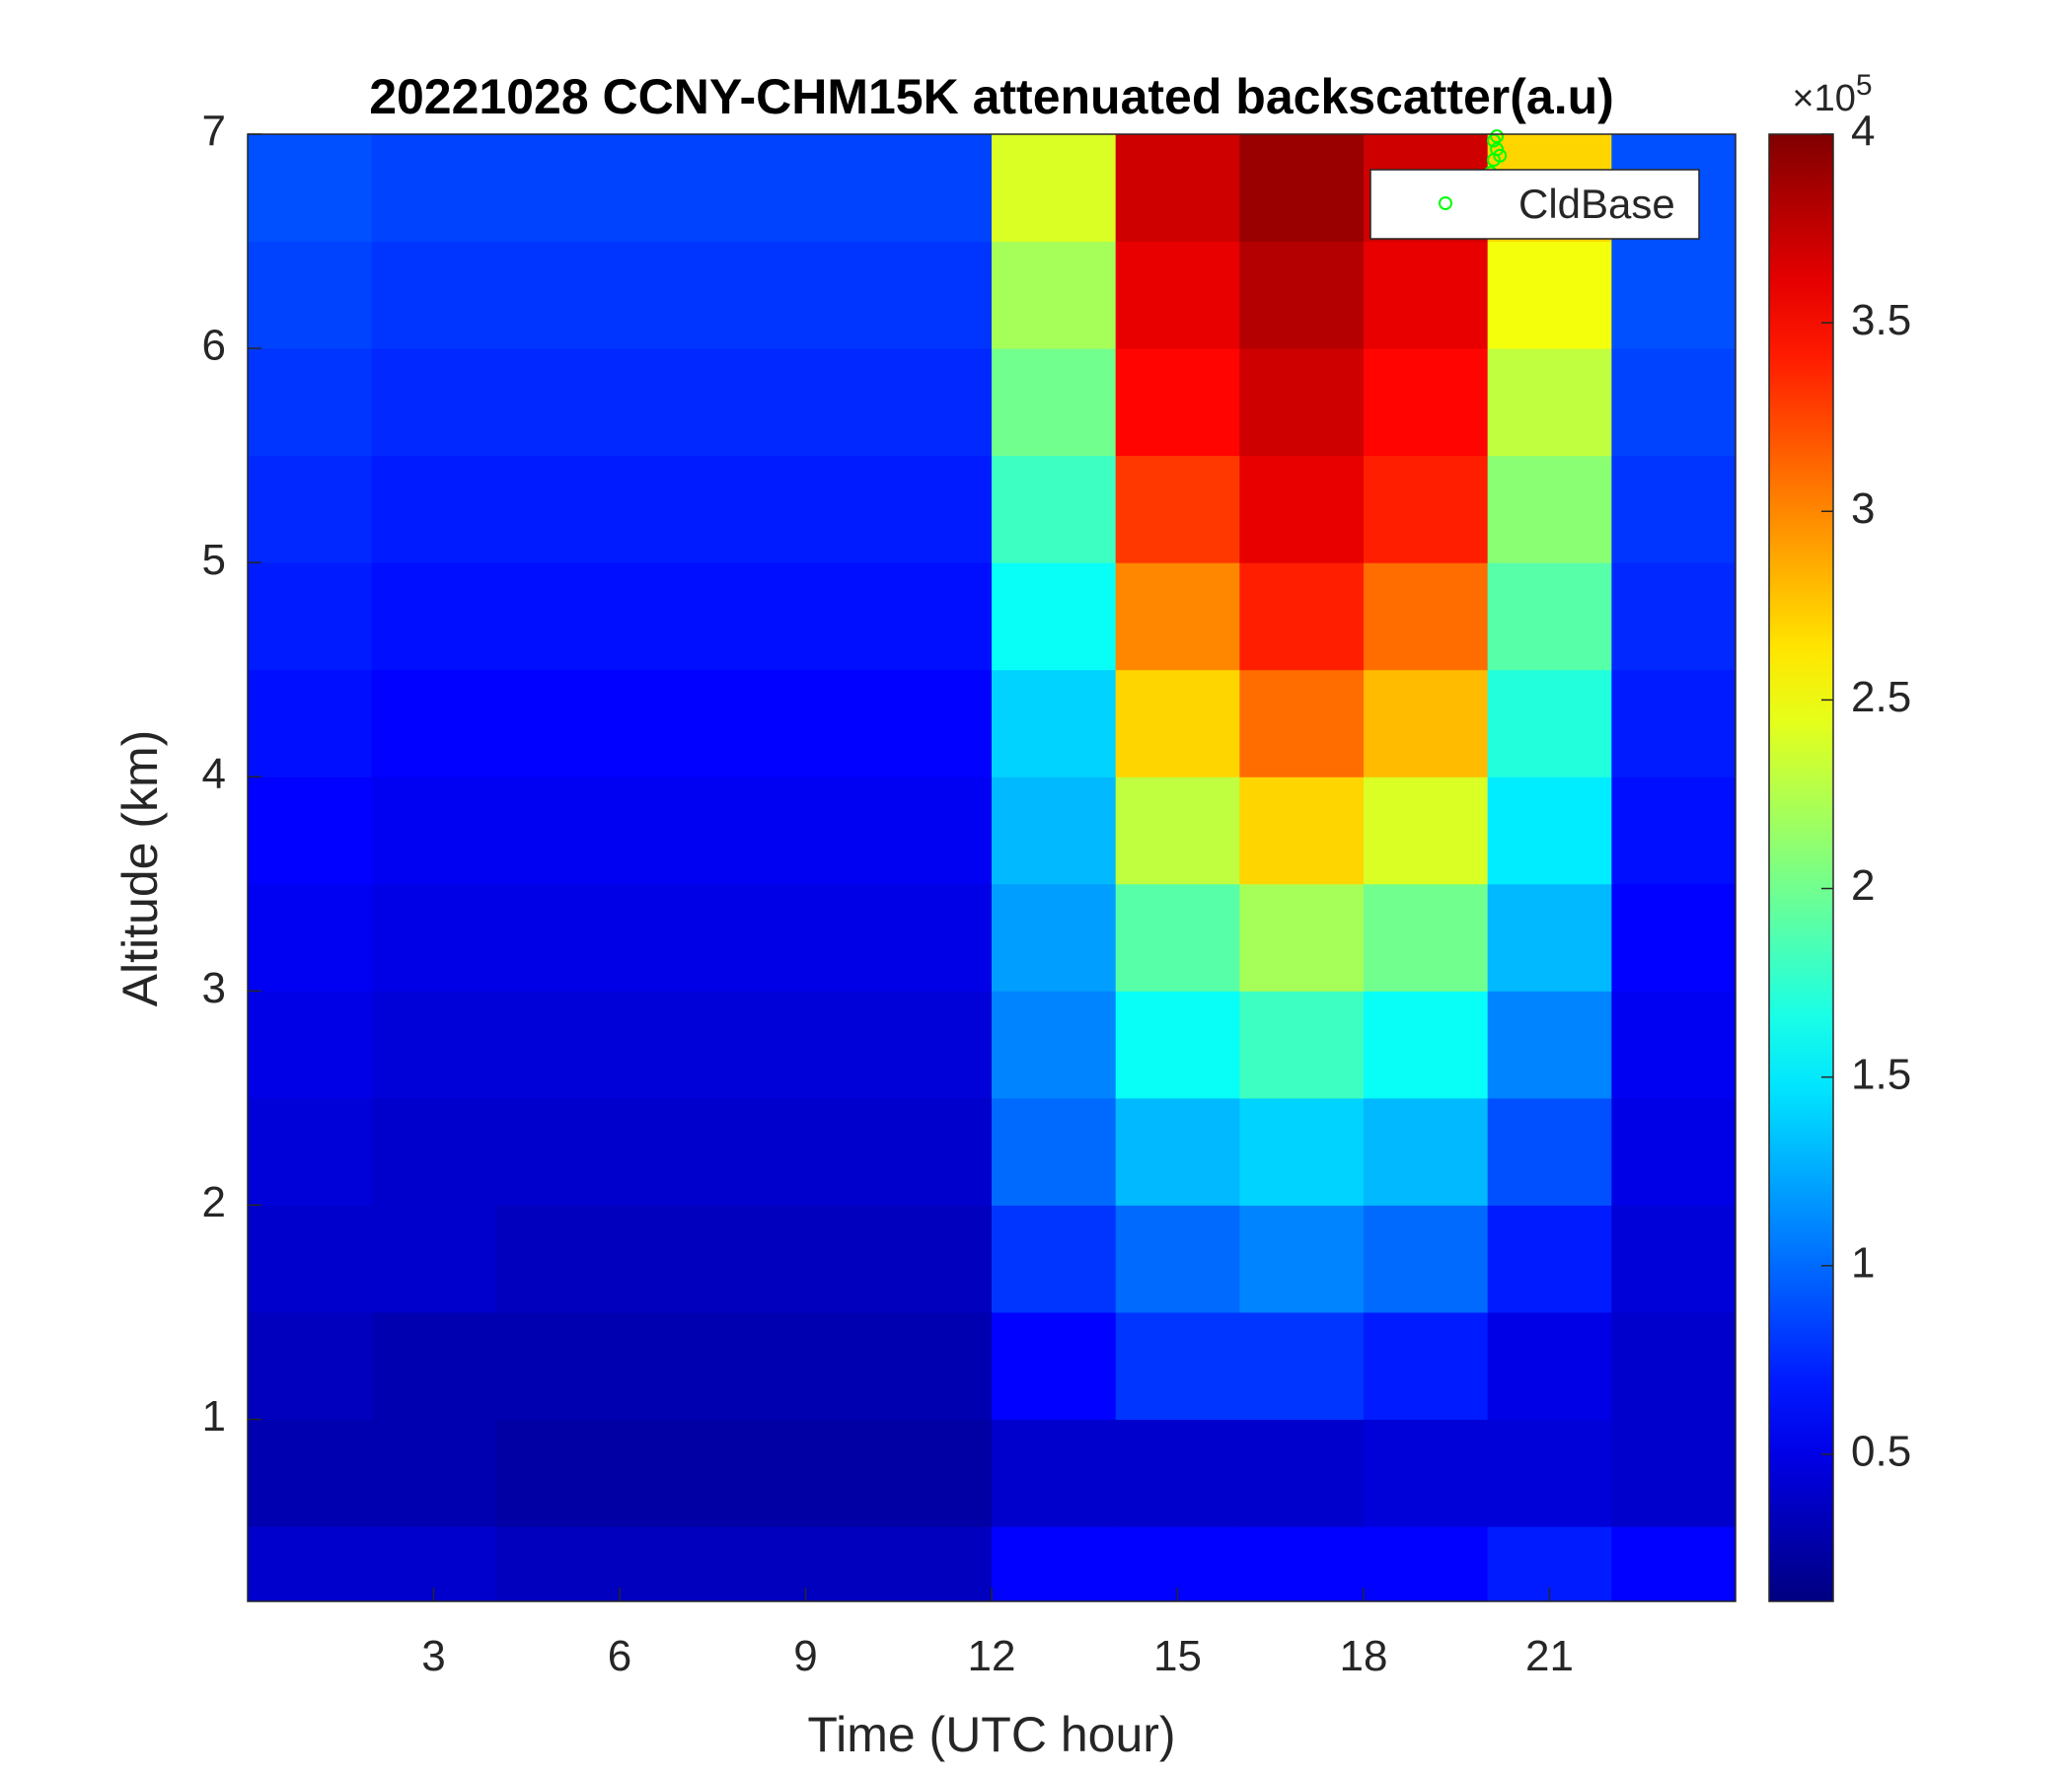 The width and height of the screenshot is (2072, 1776). Describe the element at coordinates (1881, 1074) in the screenshot. I see `colorbar-tick-label: 1.5` at that location.